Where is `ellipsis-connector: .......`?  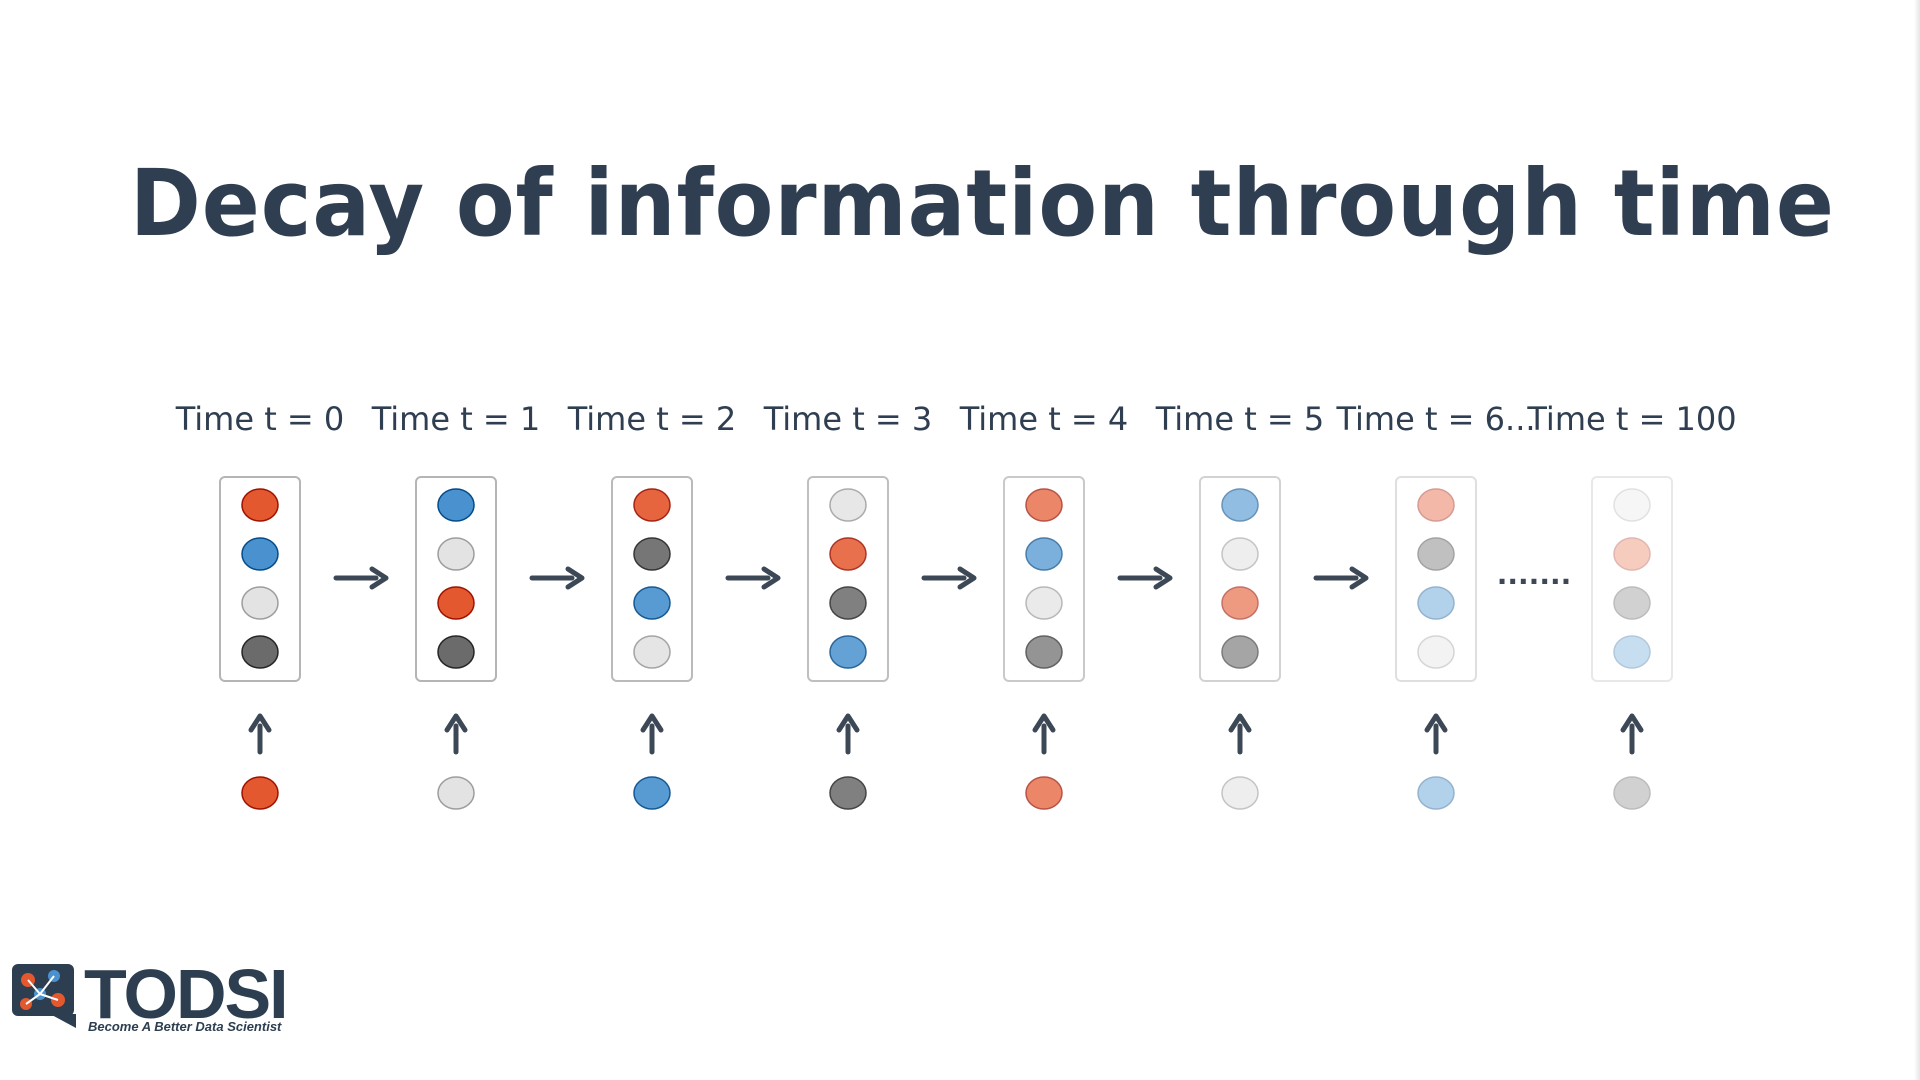
ellipsis-connector: ....... is located at coordinates (1534, 574).